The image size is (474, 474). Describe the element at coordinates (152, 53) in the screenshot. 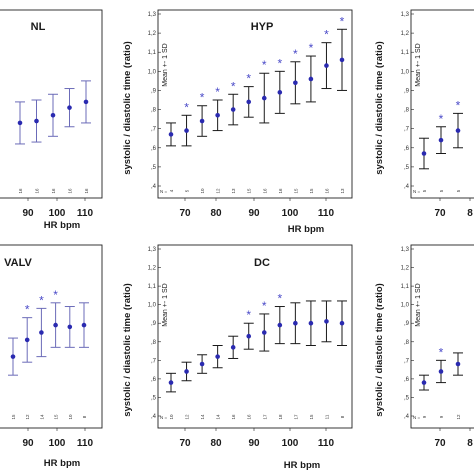

I see `panel-2-ytick-label: 1,1` at that location.